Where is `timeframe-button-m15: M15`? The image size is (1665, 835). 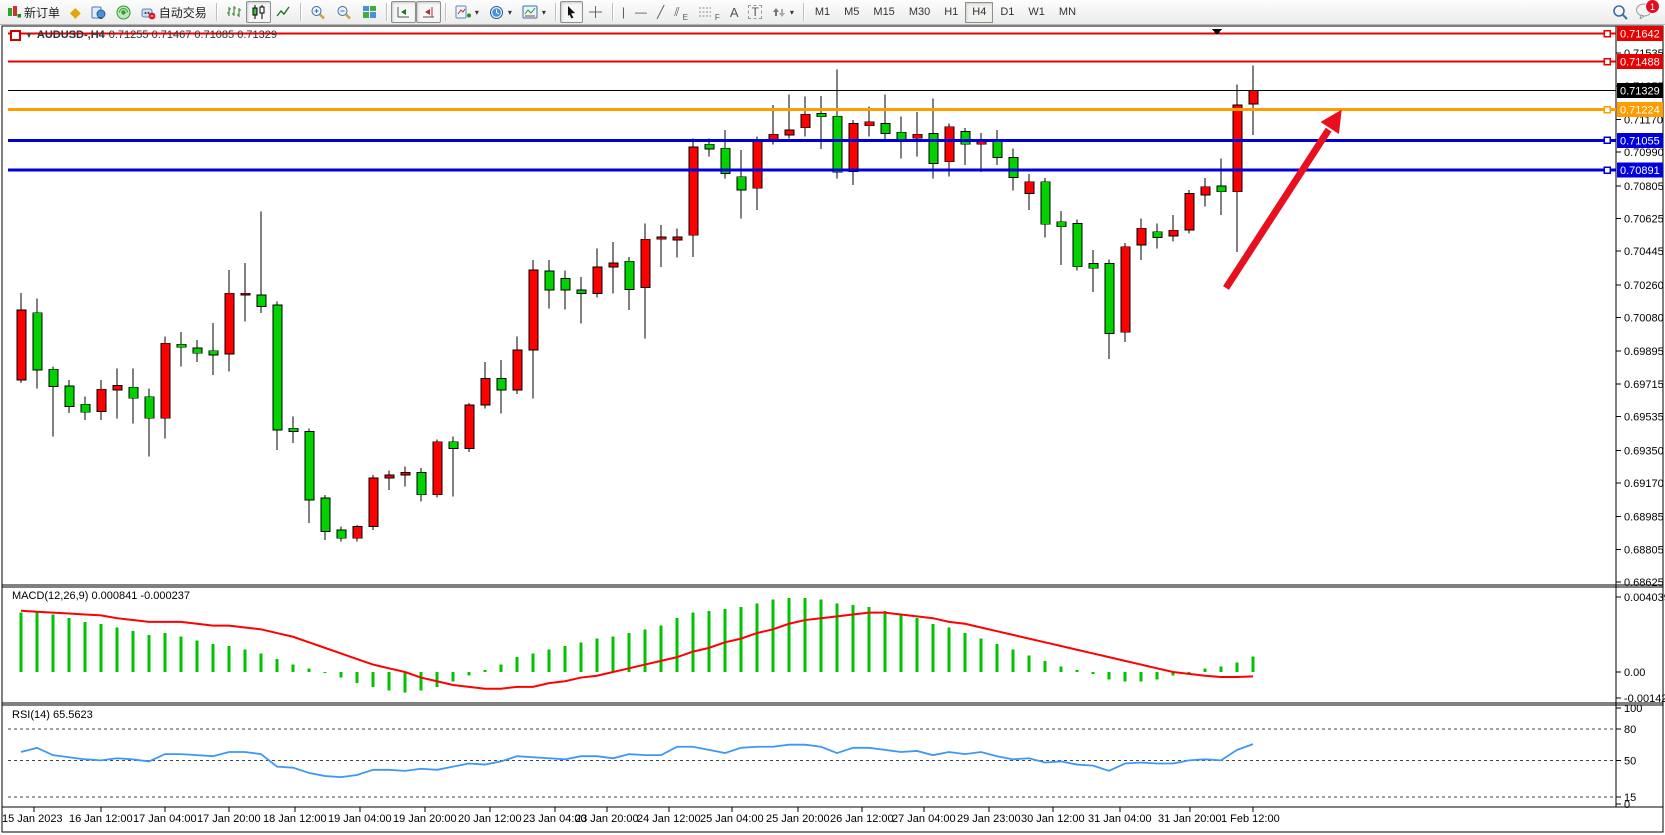 timeframe-button-m15: M15 is located at coordinates (884, 12).